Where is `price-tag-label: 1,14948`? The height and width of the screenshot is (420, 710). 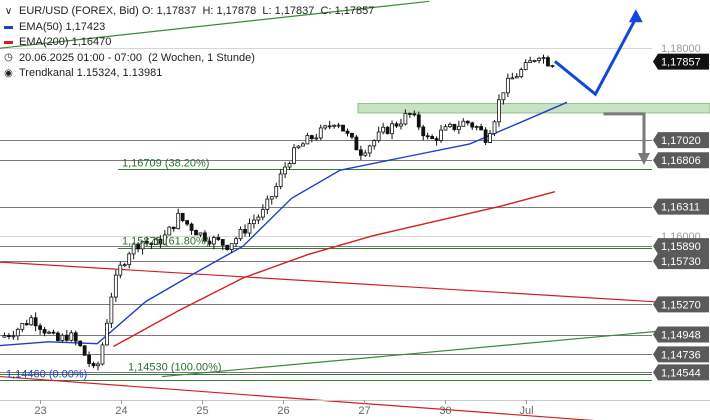
price-tag-label: 1,14948 is located at coordinates (681, 336).